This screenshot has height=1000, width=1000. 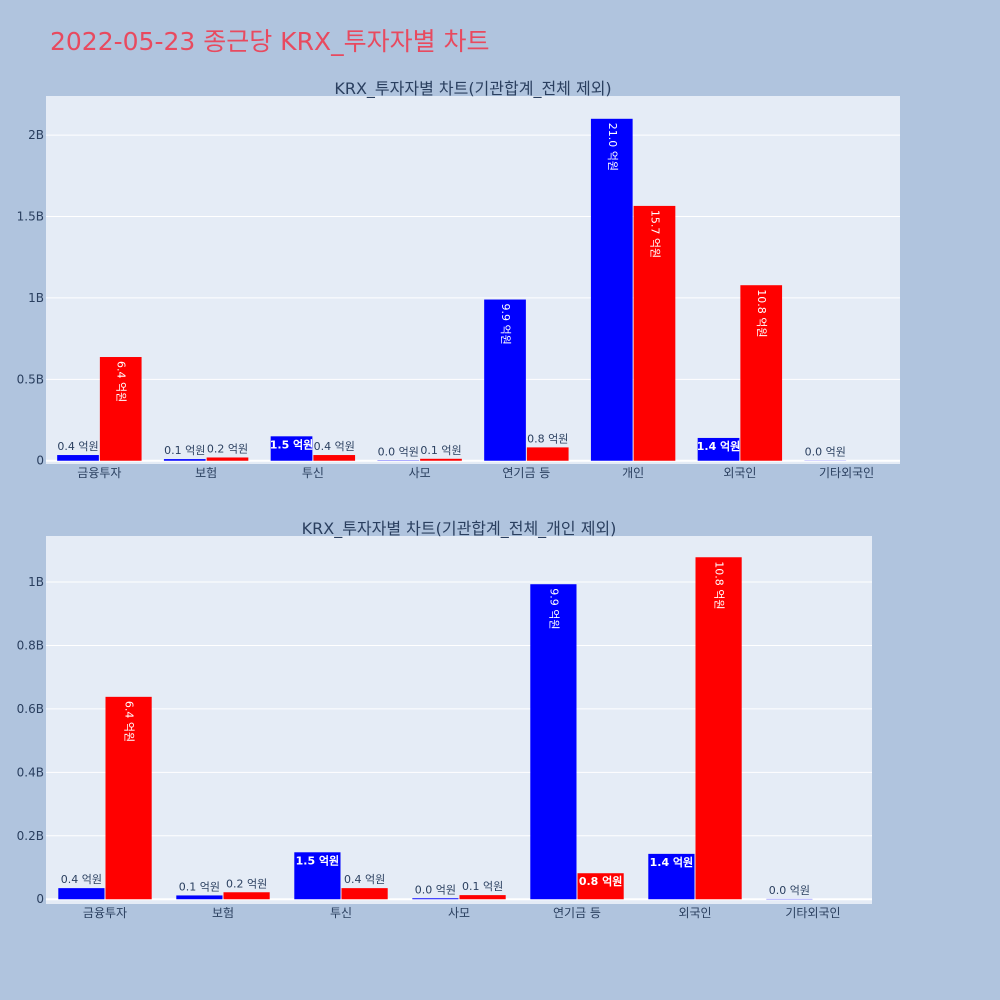 What do you see at coordinates (30, 216) in the screenshot?
I see `y-tick-label: 1.5B` at bounding box center [30, 216].